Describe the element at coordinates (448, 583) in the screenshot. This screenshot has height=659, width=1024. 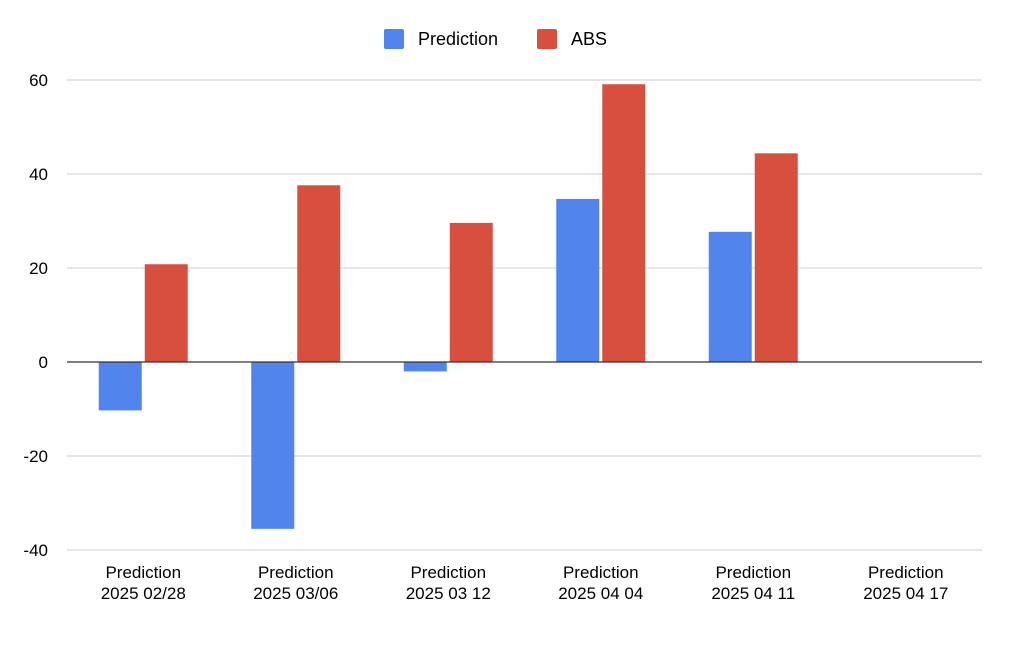
I see `x-tick-label: Prediction 2025 03 12` at that location.